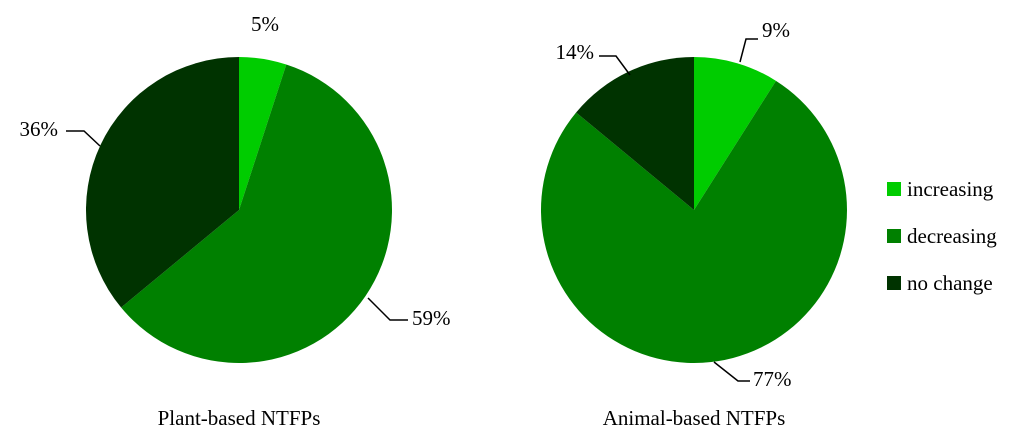  What do you see at coordinates (950, 189) in the screenshot?
I see `legend-label: increasing` at bounding box center [950, 189].